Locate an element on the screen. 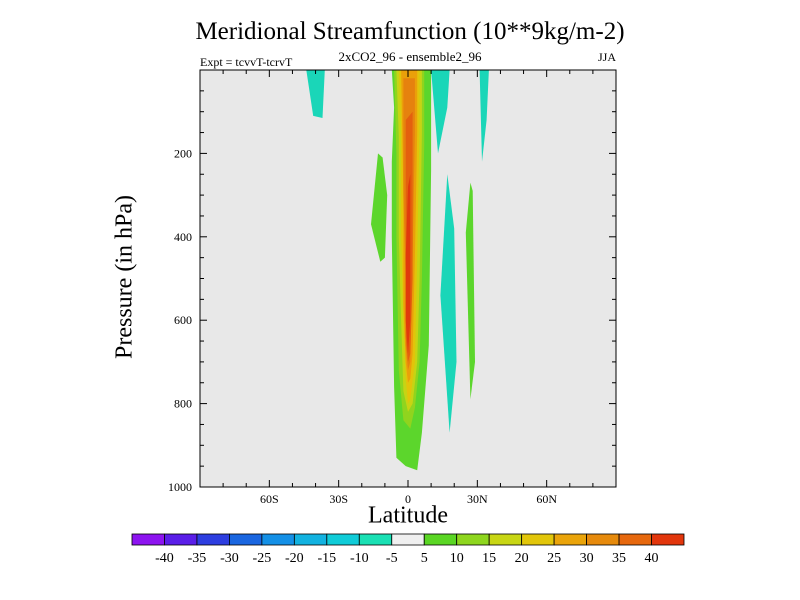 This screenshot has height=600, width=800. y-tick-label: 600 is located at coordinates (183, 320).